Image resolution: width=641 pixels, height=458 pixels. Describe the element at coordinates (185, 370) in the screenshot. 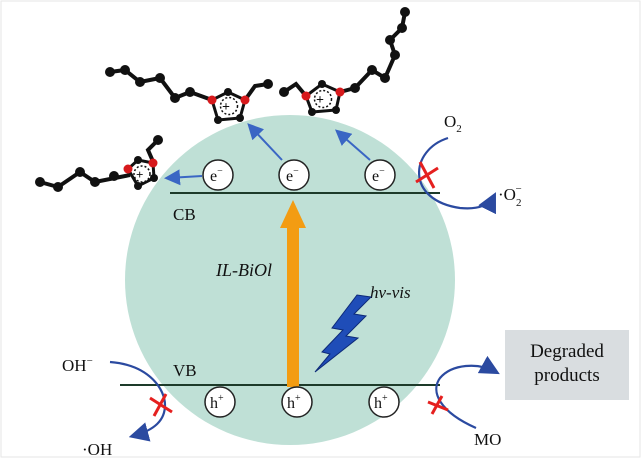

I see `vb-label: VB` at that location.